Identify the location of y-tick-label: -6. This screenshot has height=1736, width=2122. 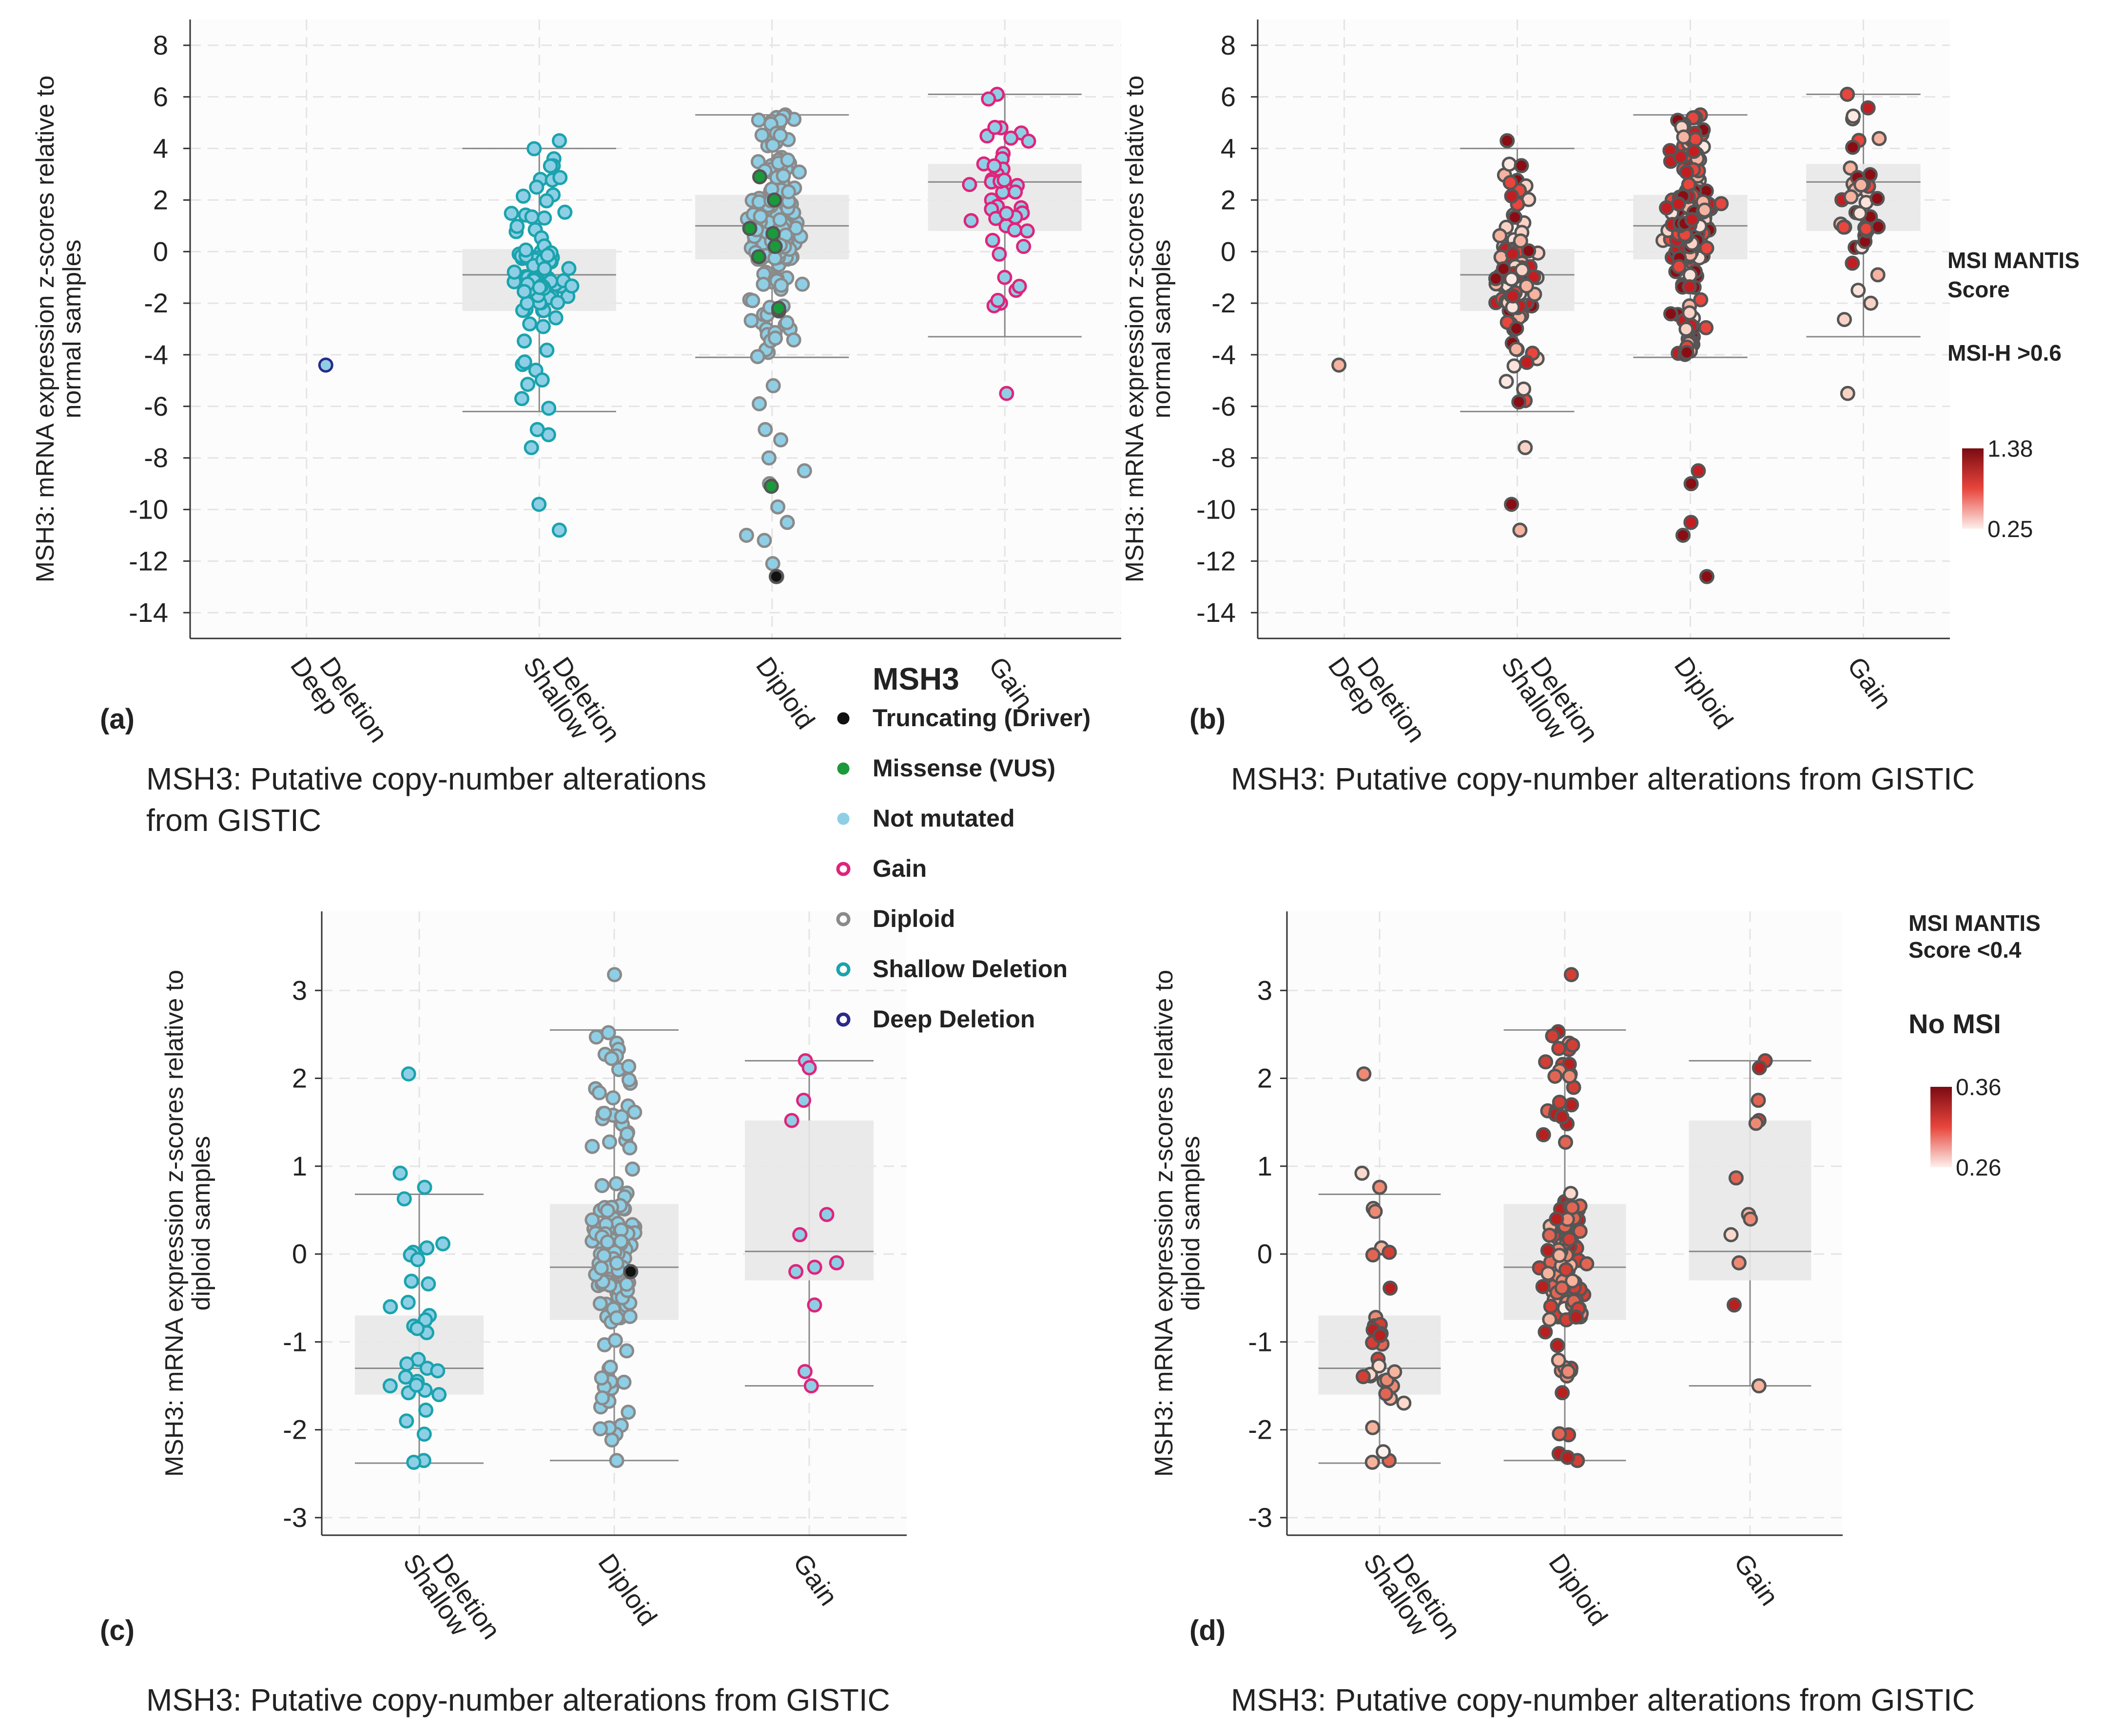
(156, 406).